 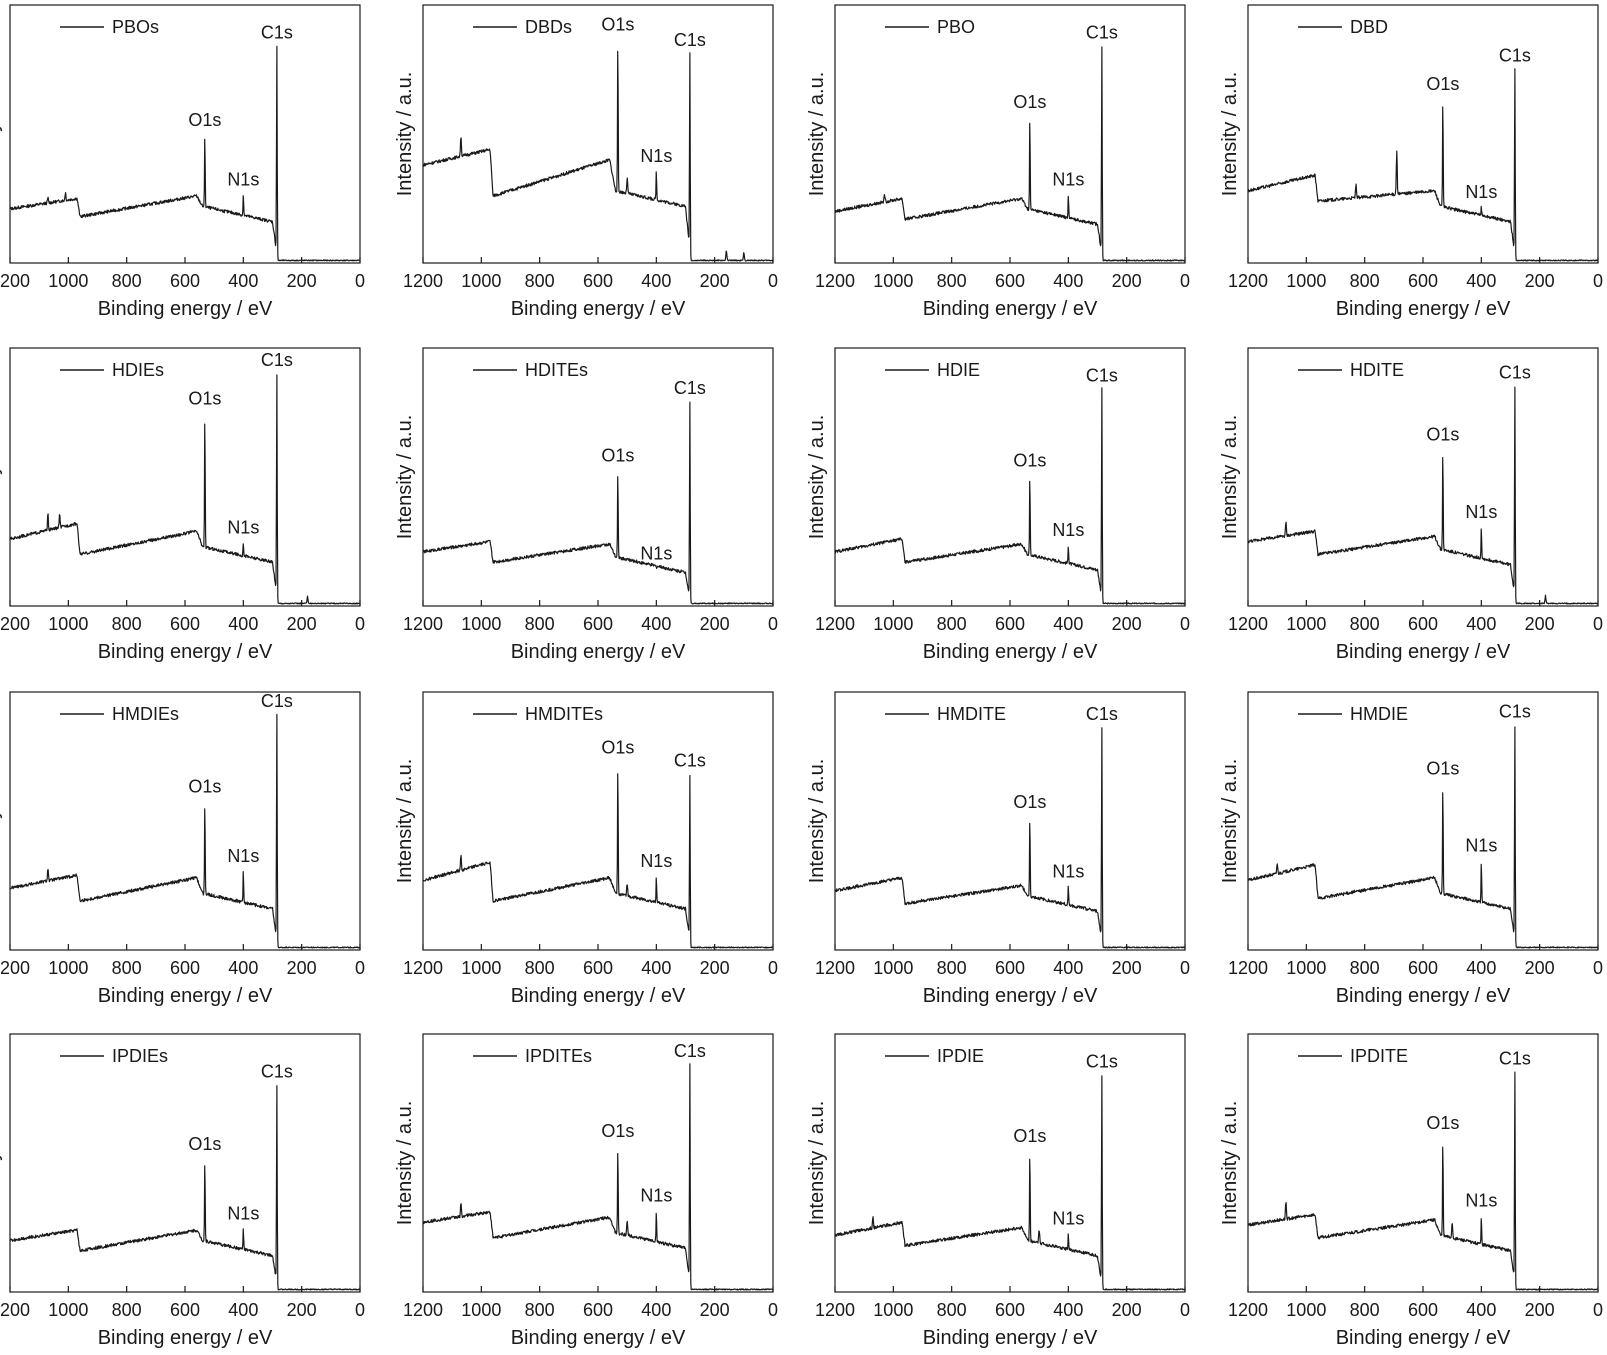 What do you see at coordinates (1369, 27) in the screenshot?
I see `legend-label: DBD` at bounding box center [1369, 27].